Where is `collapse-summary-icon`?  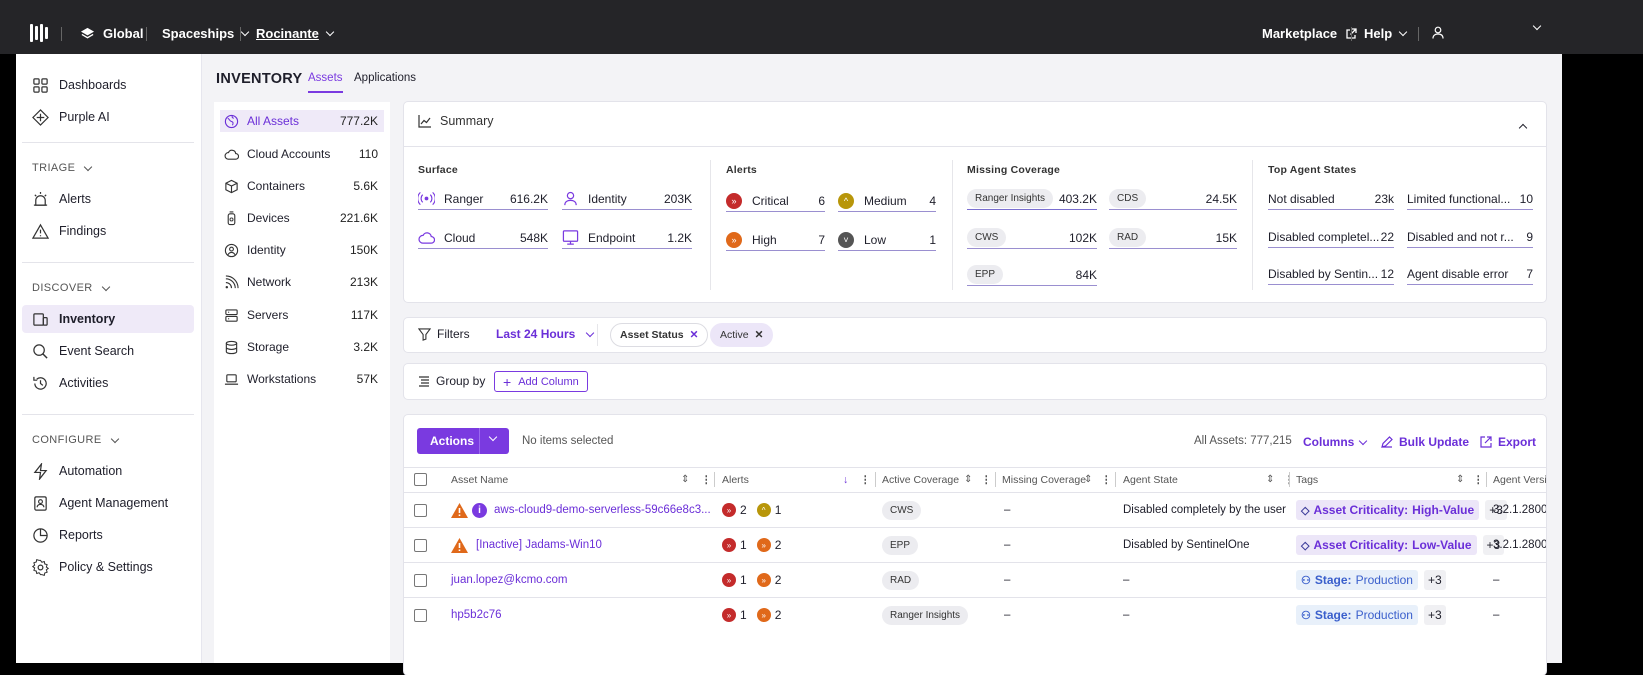
collapse-summary-icon is located at coordinates (1523, 128).